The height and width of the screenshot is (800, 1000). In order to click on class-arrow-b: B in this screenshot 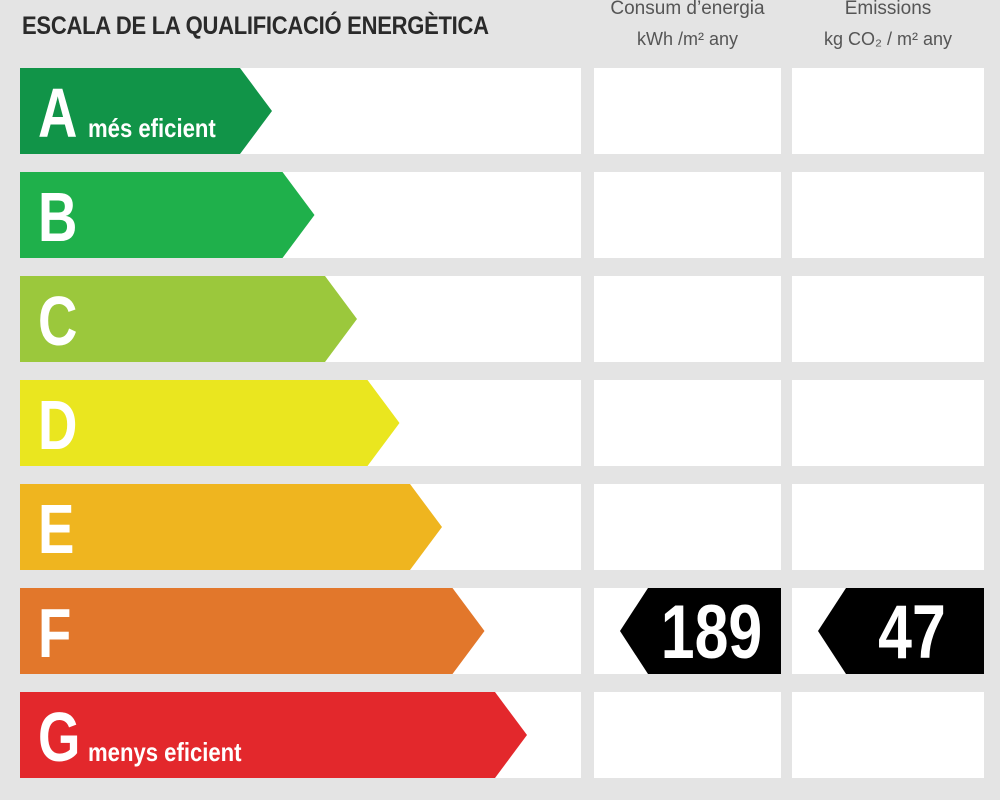, I will do `click(167, 215)`.